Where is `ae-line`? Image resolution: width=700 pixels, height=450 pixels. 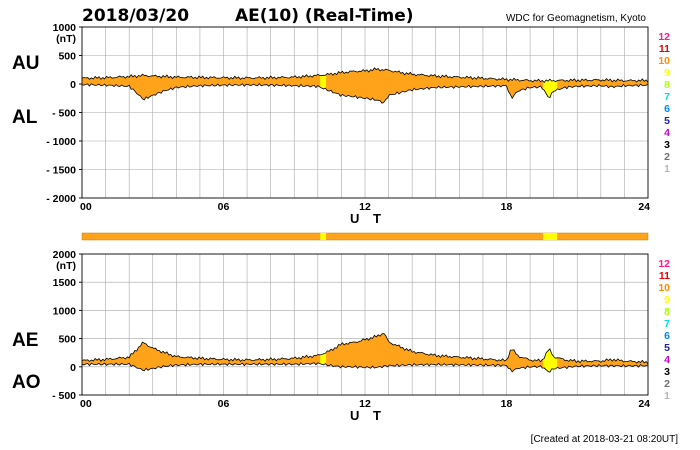 ae-line is located at coordinates (365, 349).